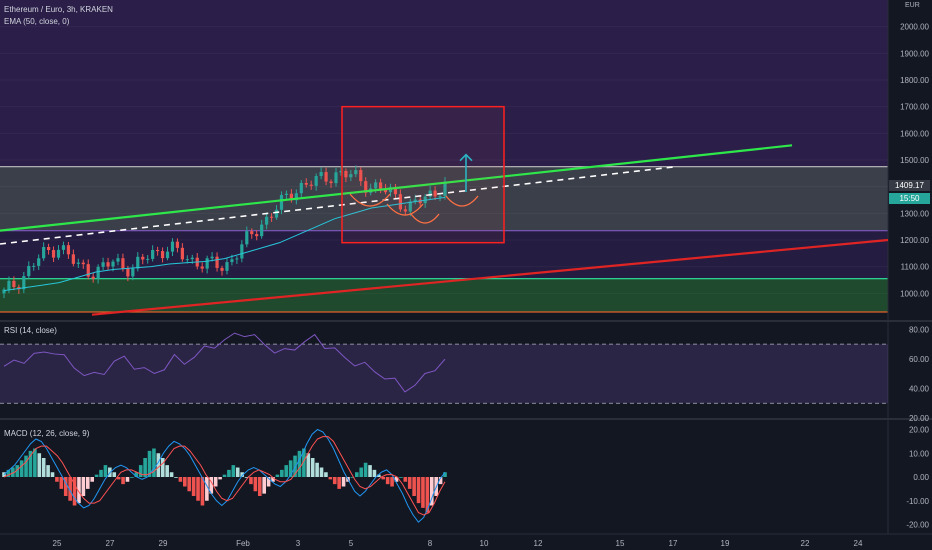 This screenshot has height=550, width=932. Describe the element at coordinates (914, 80) in the screenshot. I see `price-tick-label: 1800.00` at that location.